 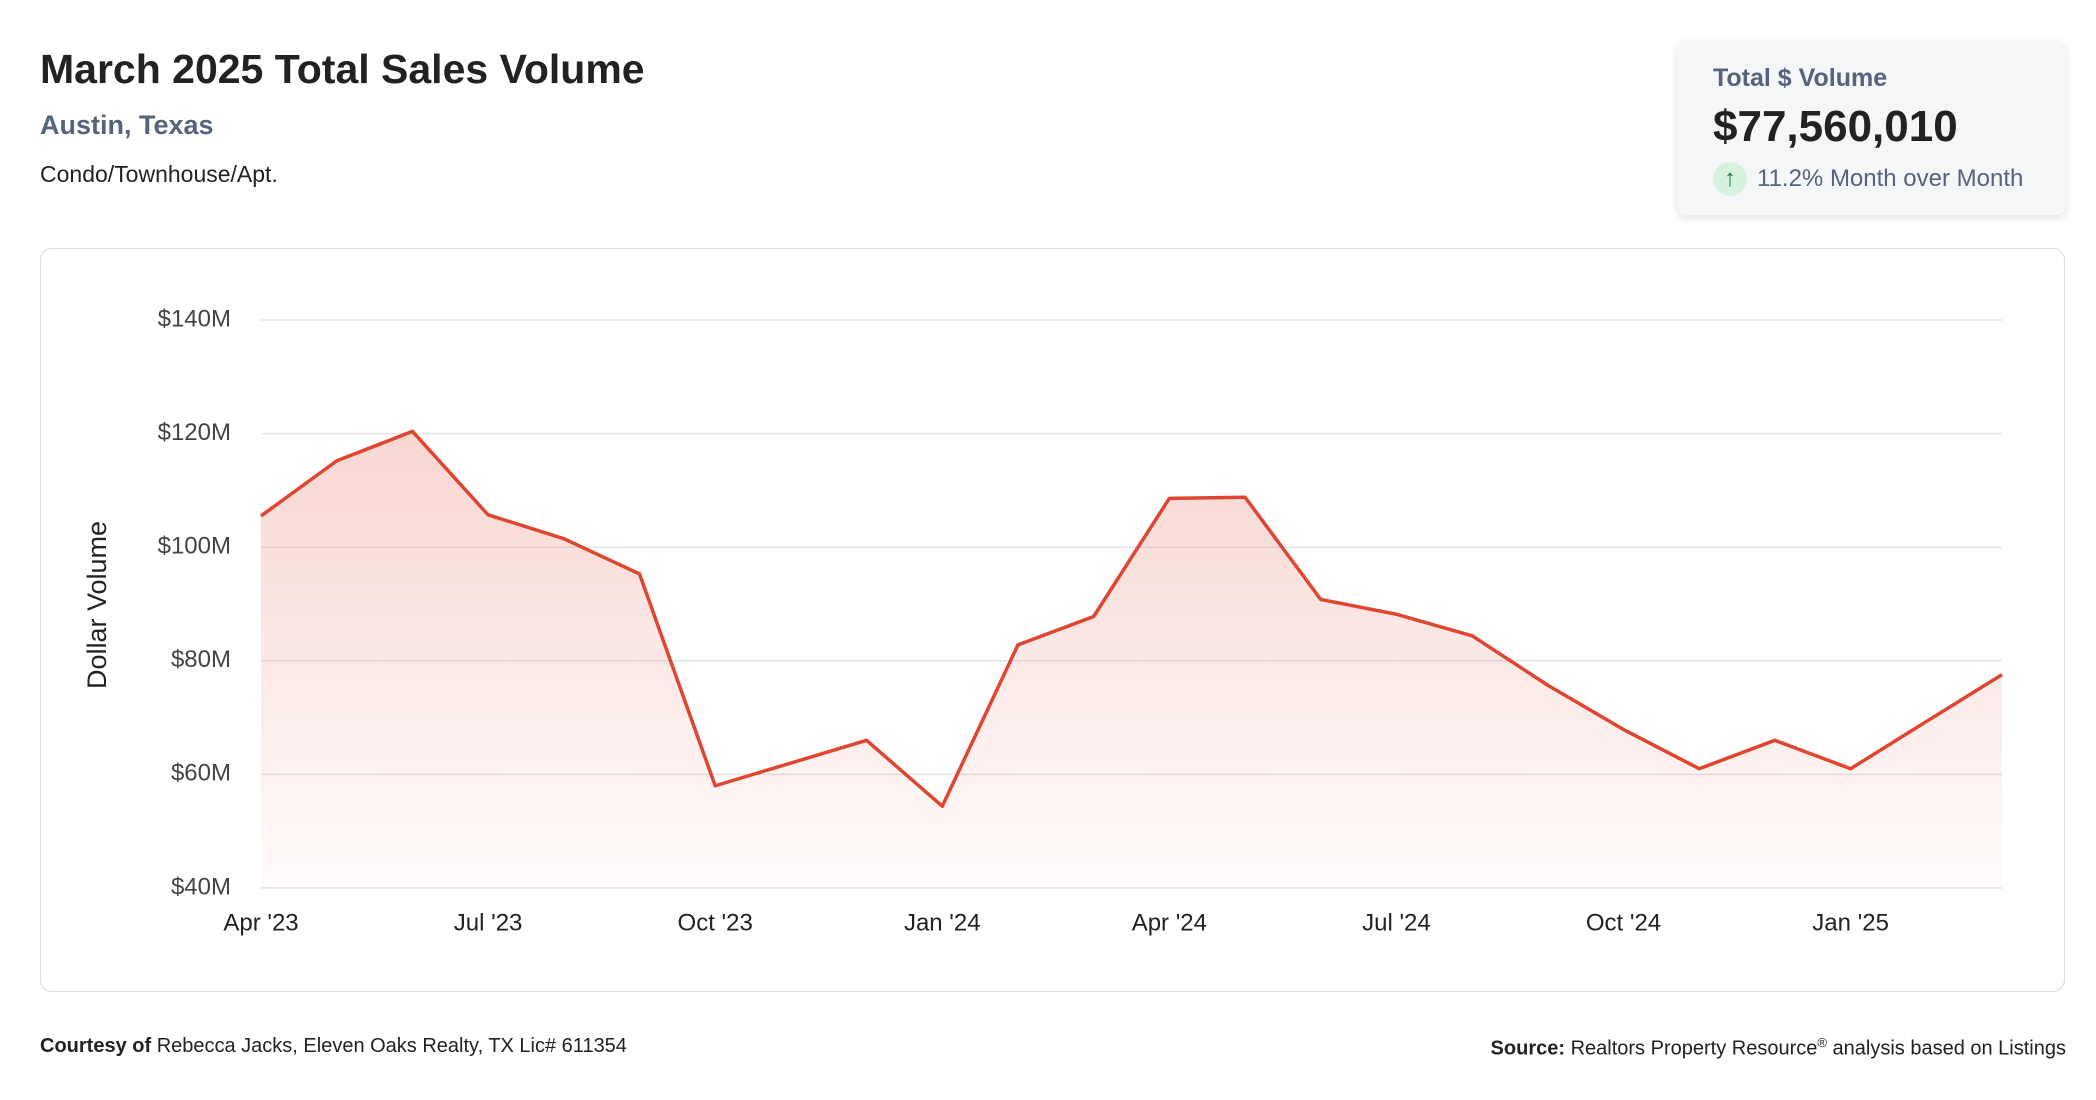 I want to click on kpi-label: Total $ Volume, so click(x=1800, y=78).